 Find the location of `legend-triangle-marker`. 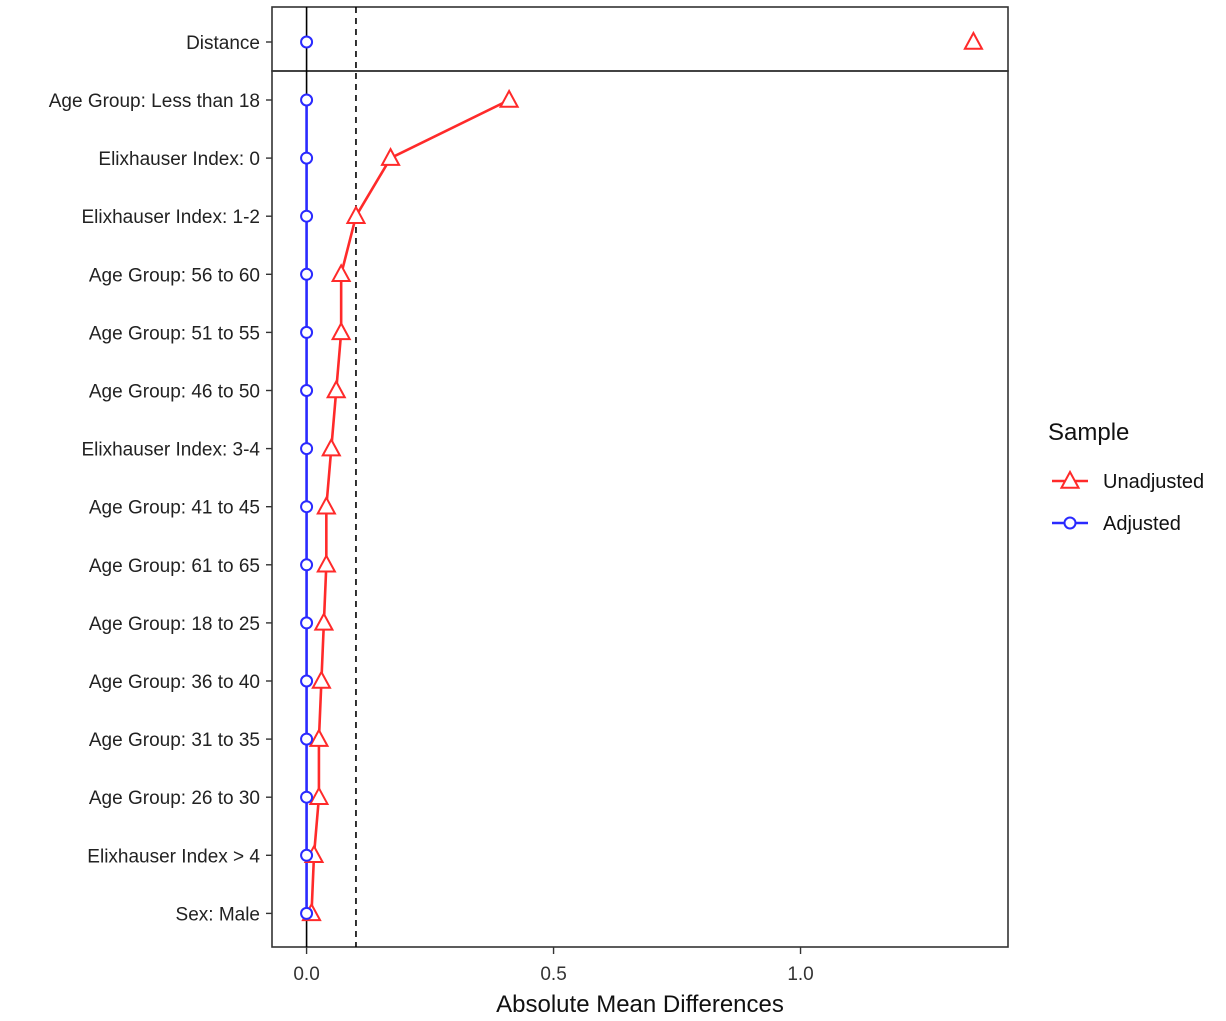

legend-triangle-marker is located at coordinates (1070, 479).